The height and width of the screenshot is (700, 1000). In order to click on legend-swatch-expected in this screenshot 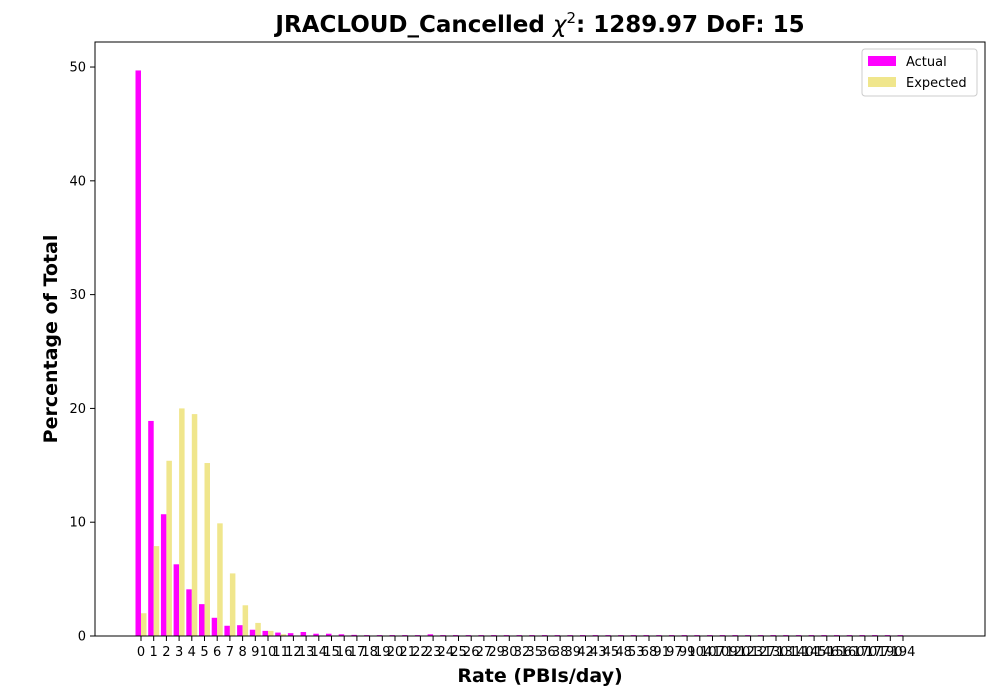, I will do `click(882, 82)`.